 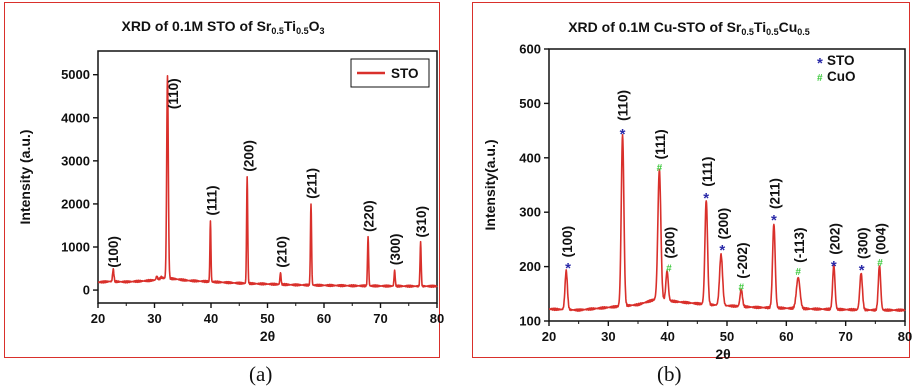 What do you see at coordinates (530, 266) in the screenshot?
I see `y-tick-label: 200` at bounding box center [530, 266].